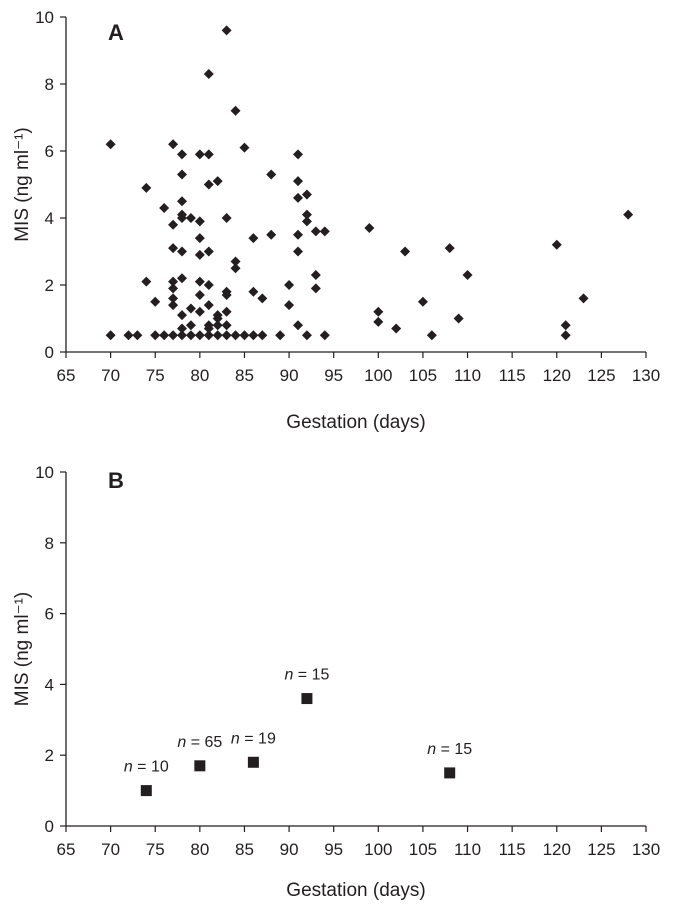 The image size is (674, 909). What do you see at coordinates (49, 755) in the screenshot?
I see `y-tick-label: 2` at bounding box center [49, 755].